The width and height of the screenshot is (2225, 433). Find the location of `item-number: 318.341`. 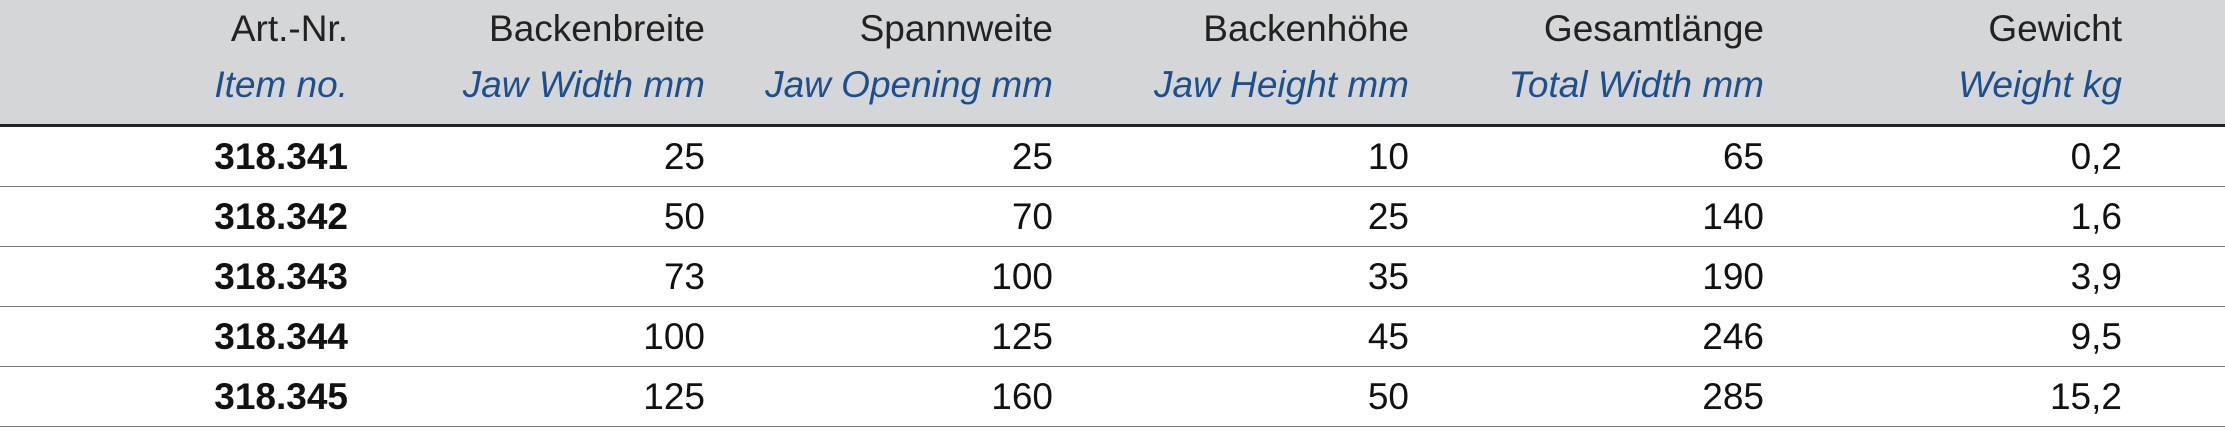

item-number: 318.341 is located at coordinates (281, 156).